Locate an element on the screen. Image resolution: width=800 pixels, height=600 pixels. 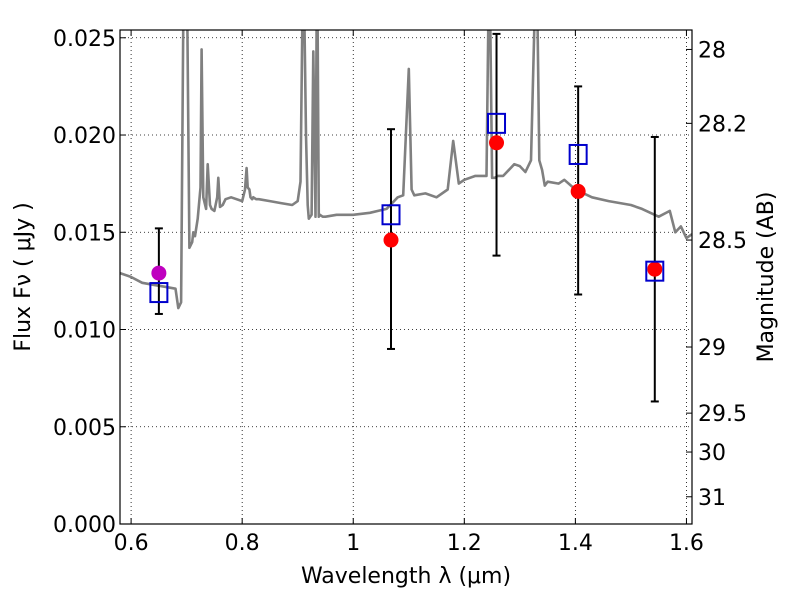
right-tick-label: 30 is located at coordinates (712, 453).